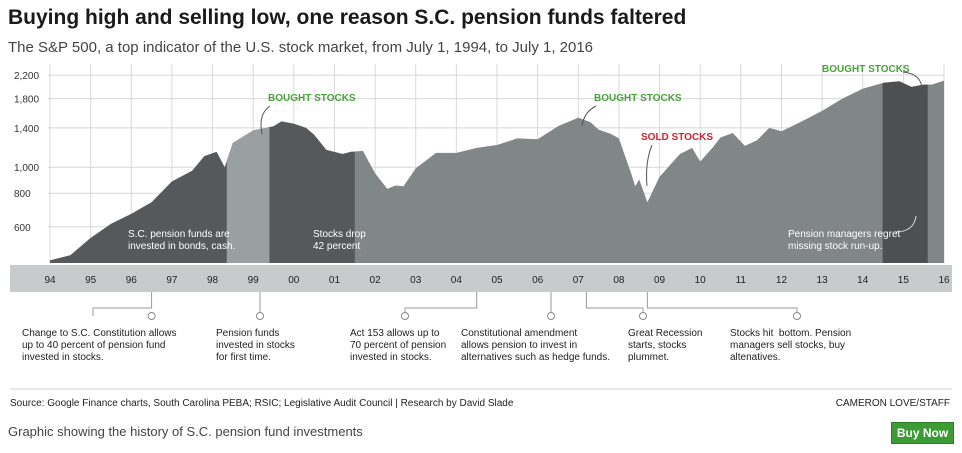 This screenshot has width=962, height=453. Describe the element at coordinates (863, 280) in the screenshot. I see `x-tick-label: 14` at that location.